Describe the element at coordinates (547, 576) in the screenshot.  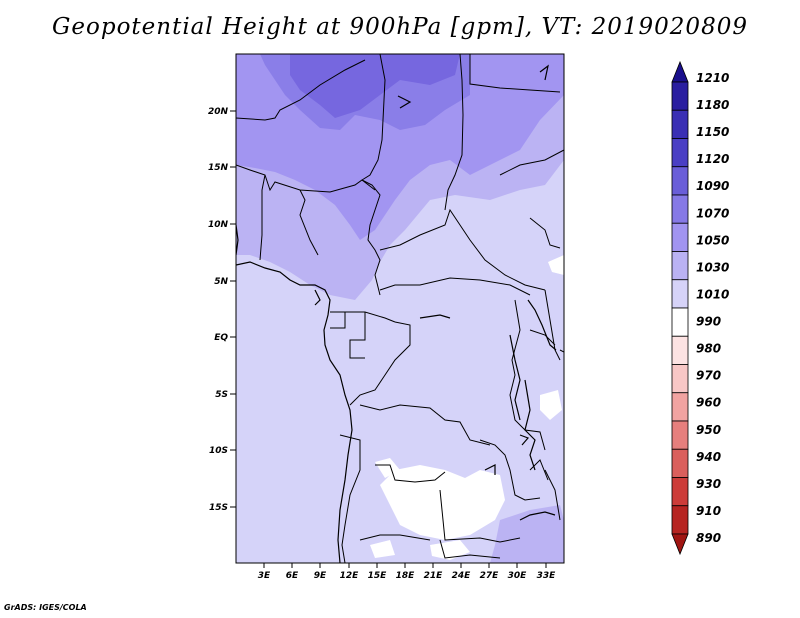
I see `lon-label: 33E` at that location.